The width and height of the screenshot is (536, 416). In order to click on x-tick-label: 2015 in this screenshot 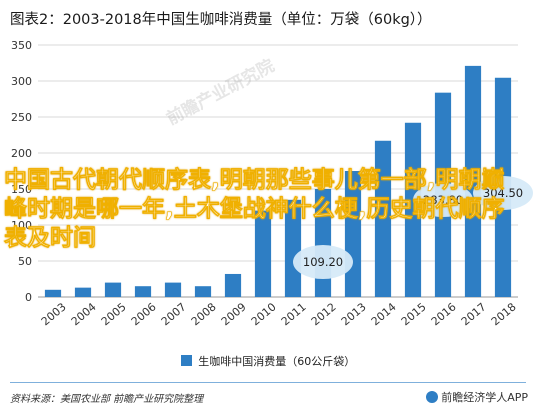, I will do `click(414, 314)`.